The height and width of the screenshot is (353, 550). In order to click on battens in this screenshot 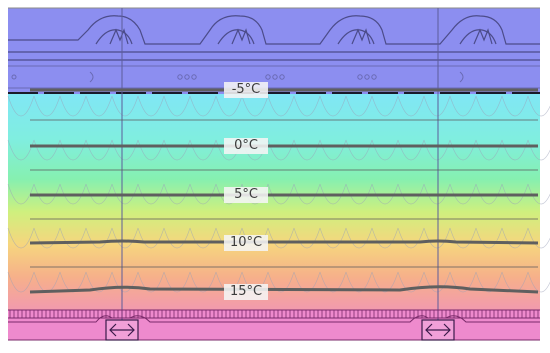, I will do `click(274, 77)`.